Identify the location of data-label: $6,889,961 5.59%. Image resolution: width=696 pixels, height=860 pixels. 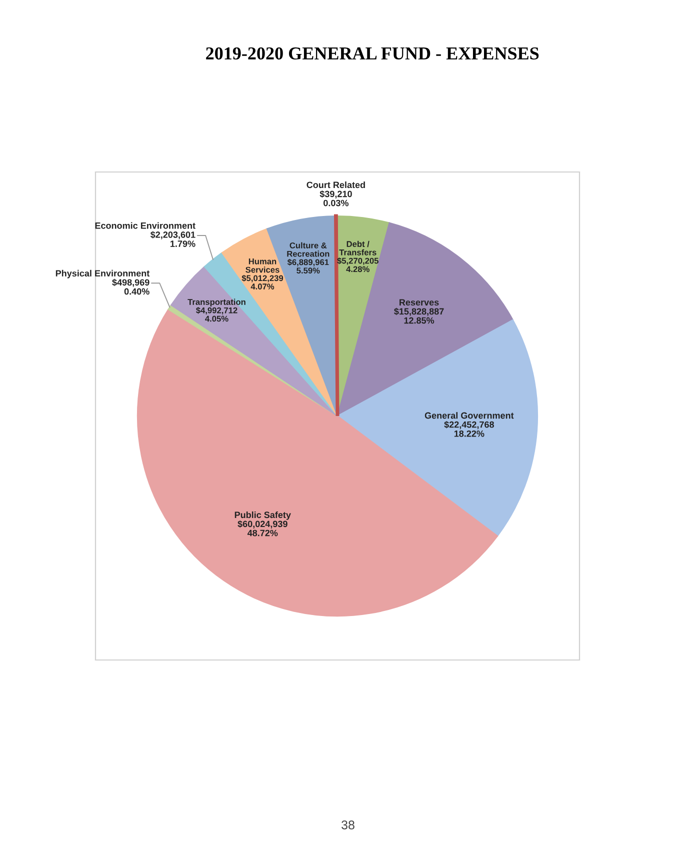
(308, 266).